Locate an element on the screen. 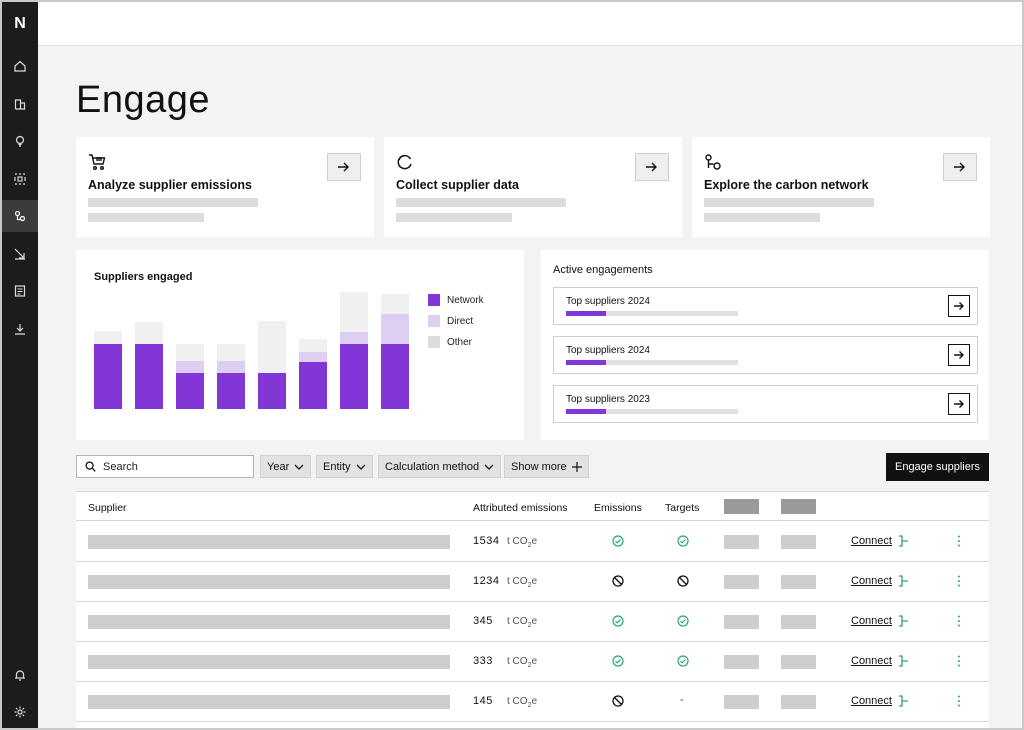  filter-label: Year is located at coordinates (278, 466).